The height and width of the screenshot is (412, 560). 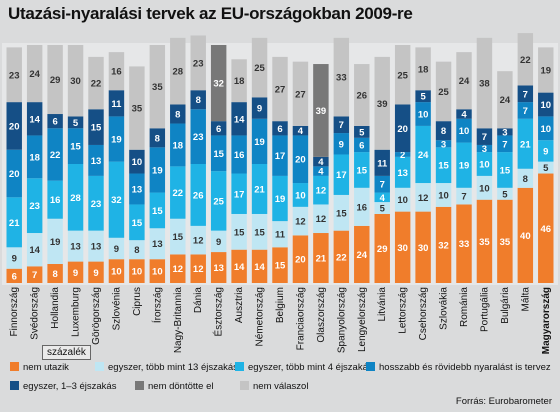 I want to click on x-tick-label: Észtország, so click(x=218, y=311).